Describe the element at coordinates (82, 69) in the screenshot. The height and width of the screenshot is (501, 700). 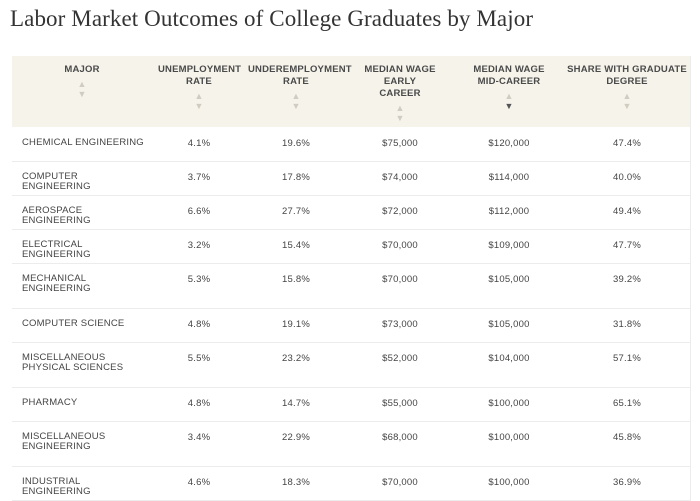
I see `column-header-label: MAJOR` at that location.